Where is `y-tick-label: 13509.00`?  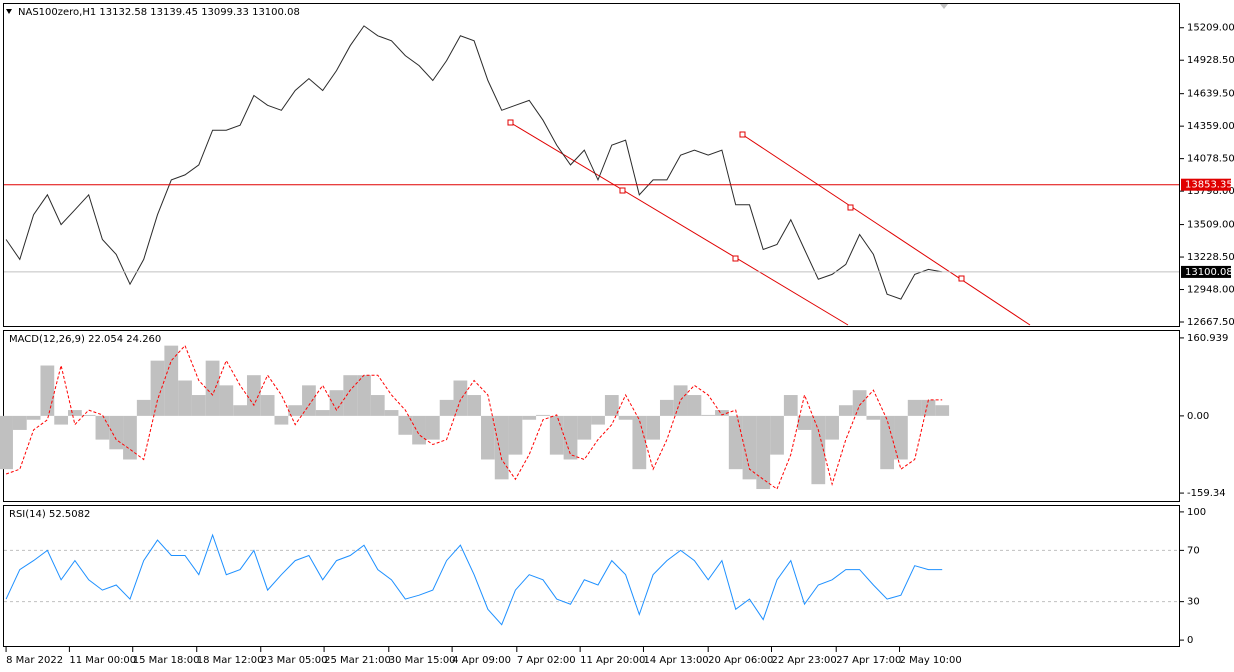
y-tick-label: 13509.00 is located at coordinates (1210, 225).